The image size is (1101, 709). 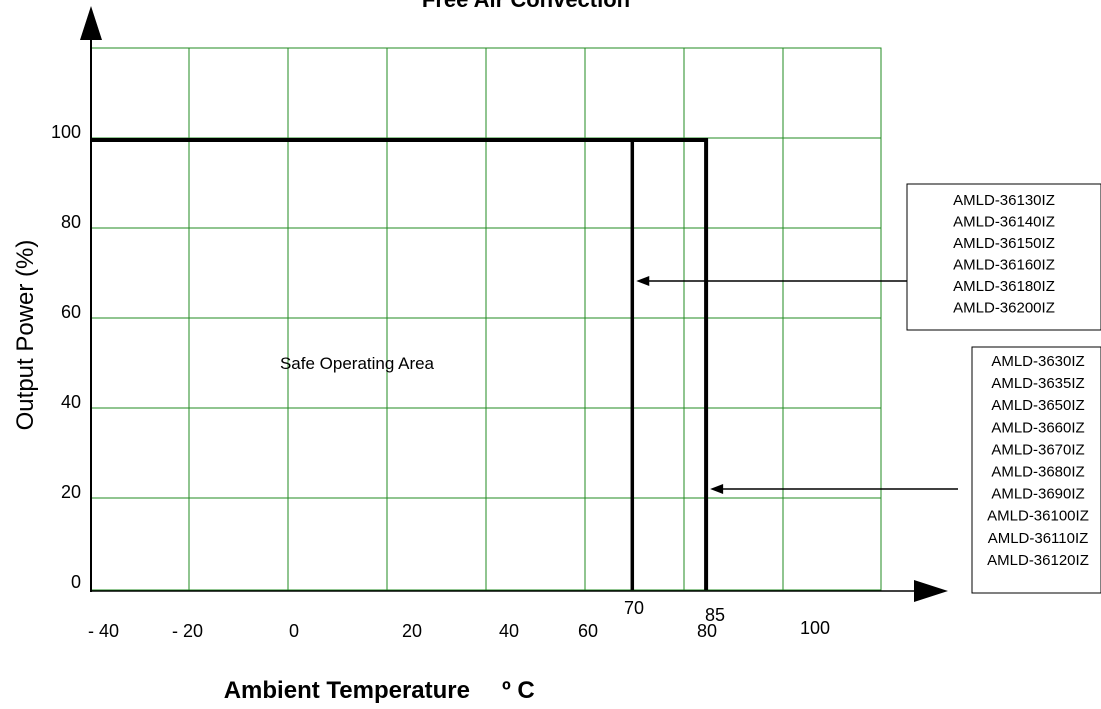 What do you see at coordinates (66, 357) in the screenshot?
I see `y-tick-labels: 0 20 40 60 80 100` at bounding box center [66, 357].